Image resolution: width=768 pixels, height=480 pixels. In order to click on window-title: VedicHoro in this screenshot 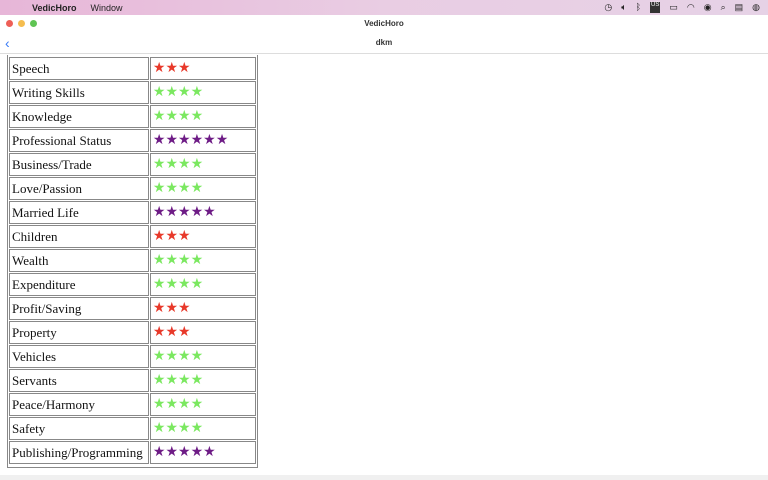, I will do `click(384, 23)`.